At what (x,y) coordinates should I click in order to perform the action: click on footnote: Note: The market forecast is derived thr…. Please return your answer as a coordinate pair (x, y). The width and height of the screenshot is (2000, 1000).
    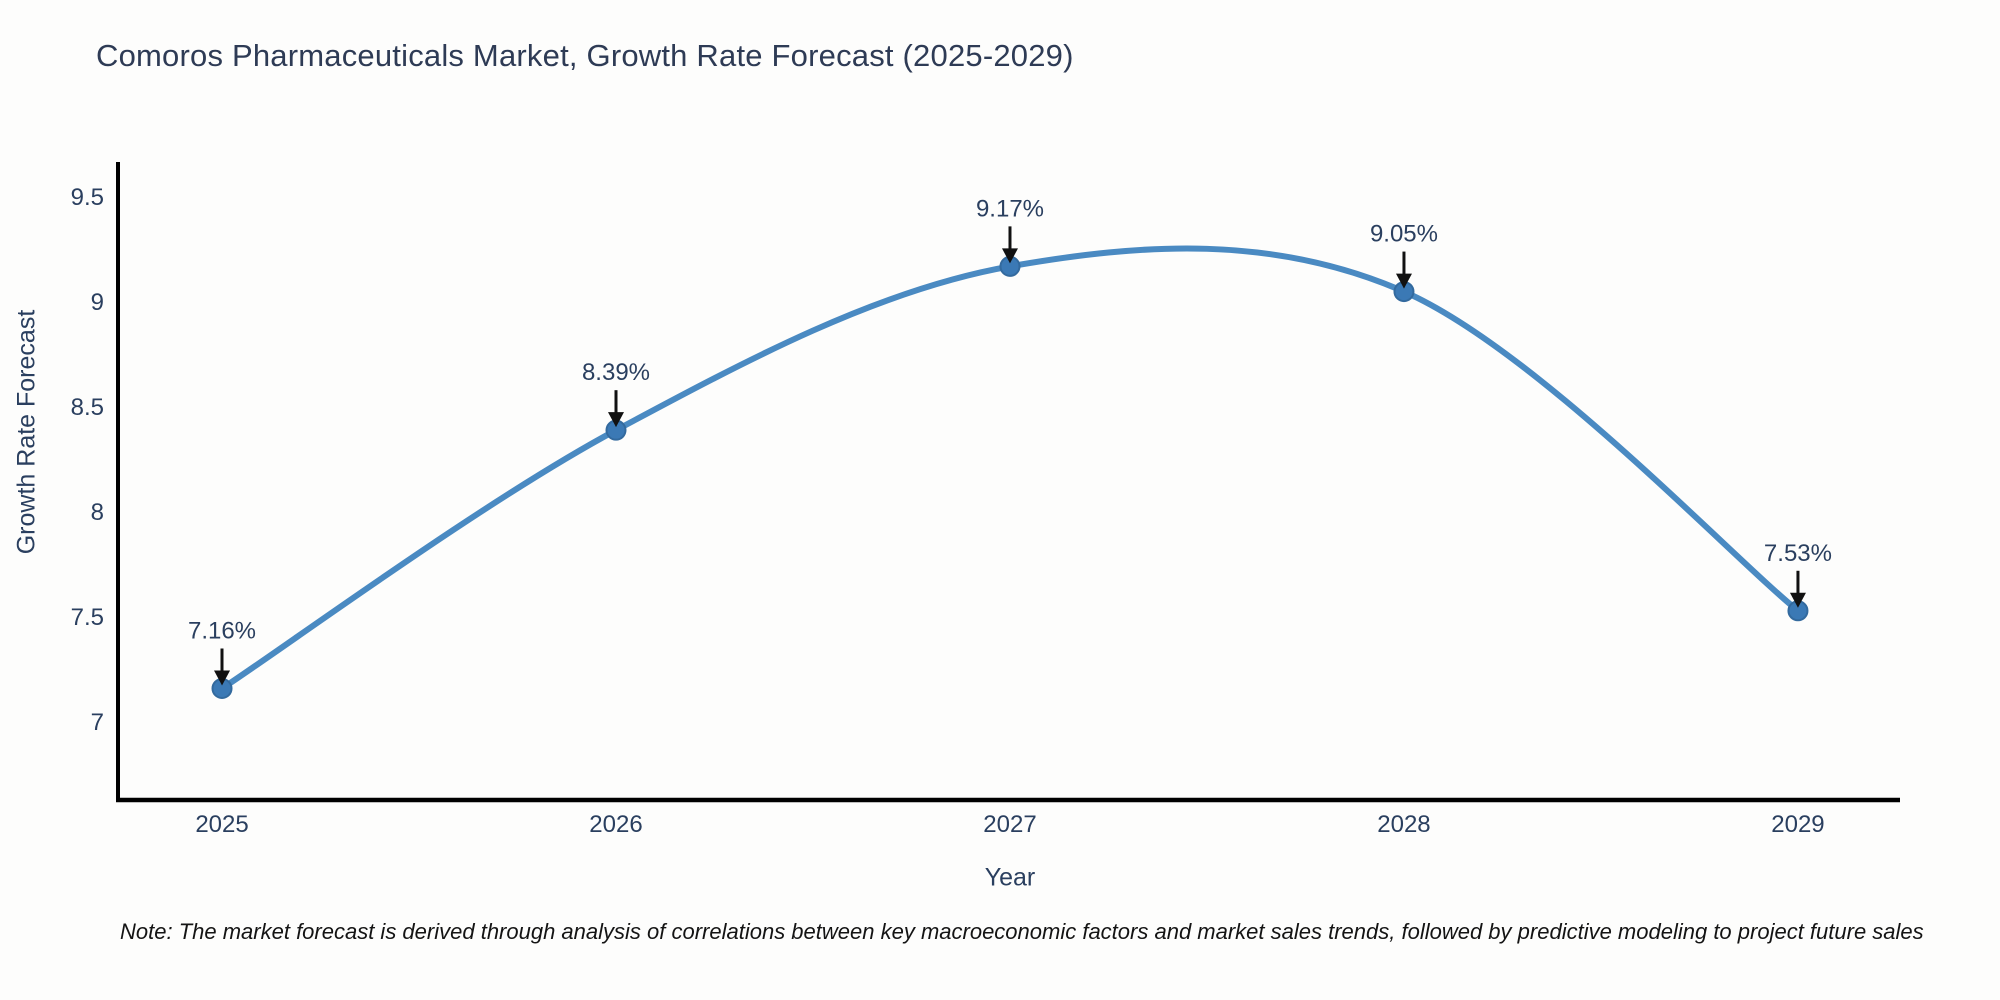
    Looking at the image, I should click on (1022, 931).